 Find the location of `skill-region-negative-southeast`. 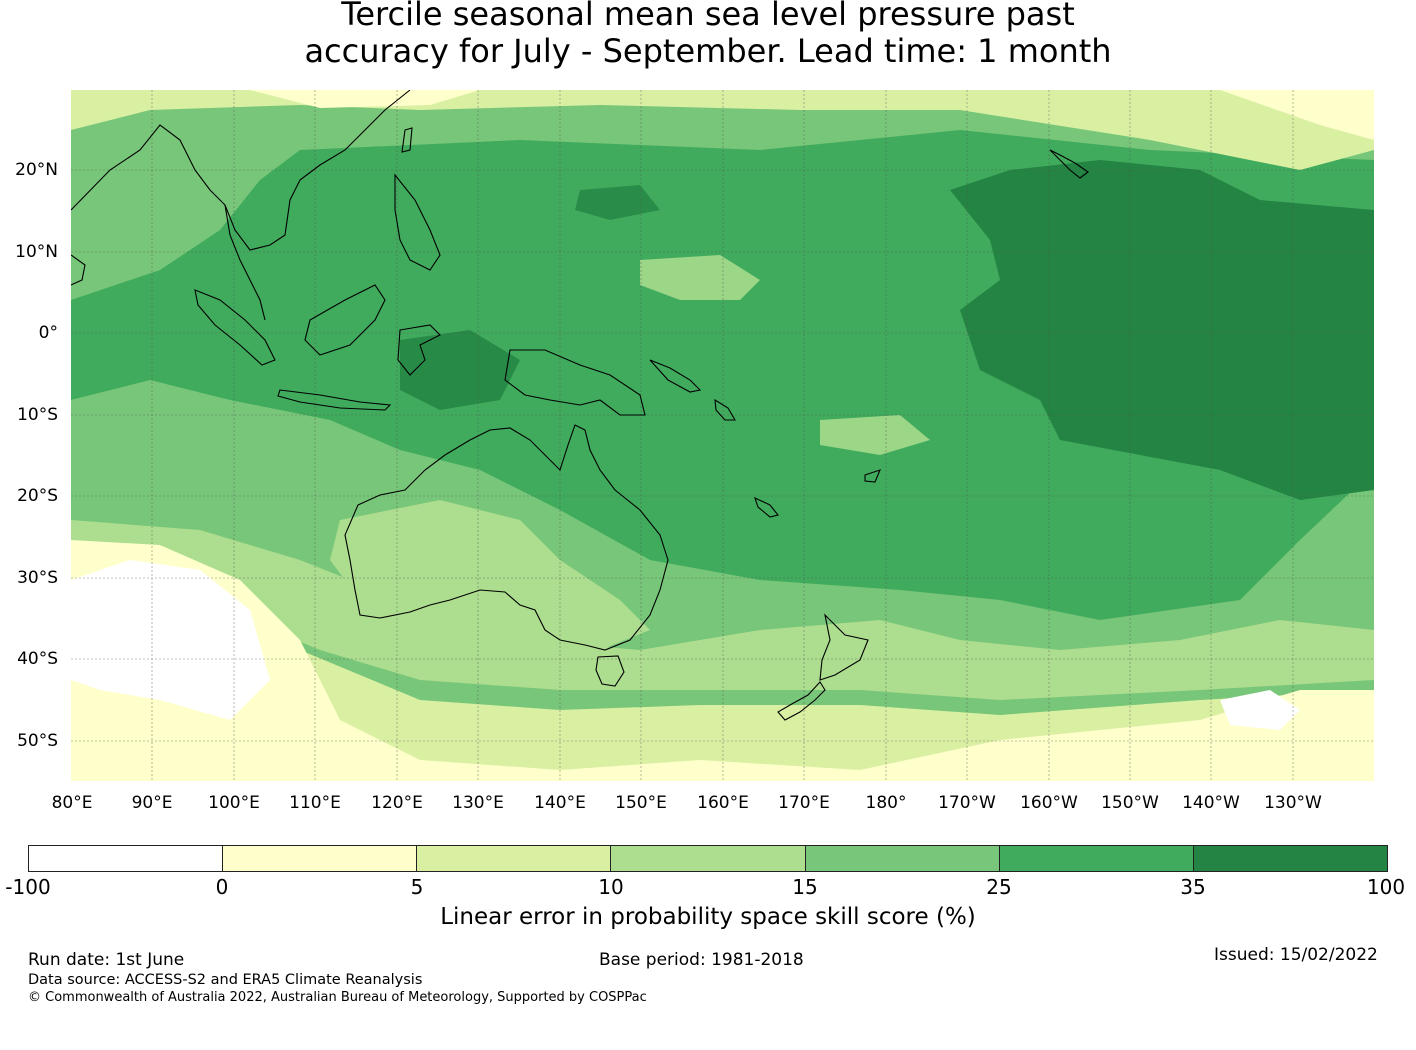

skill-region-negative-southeast is located at coordinates (1260, 710).